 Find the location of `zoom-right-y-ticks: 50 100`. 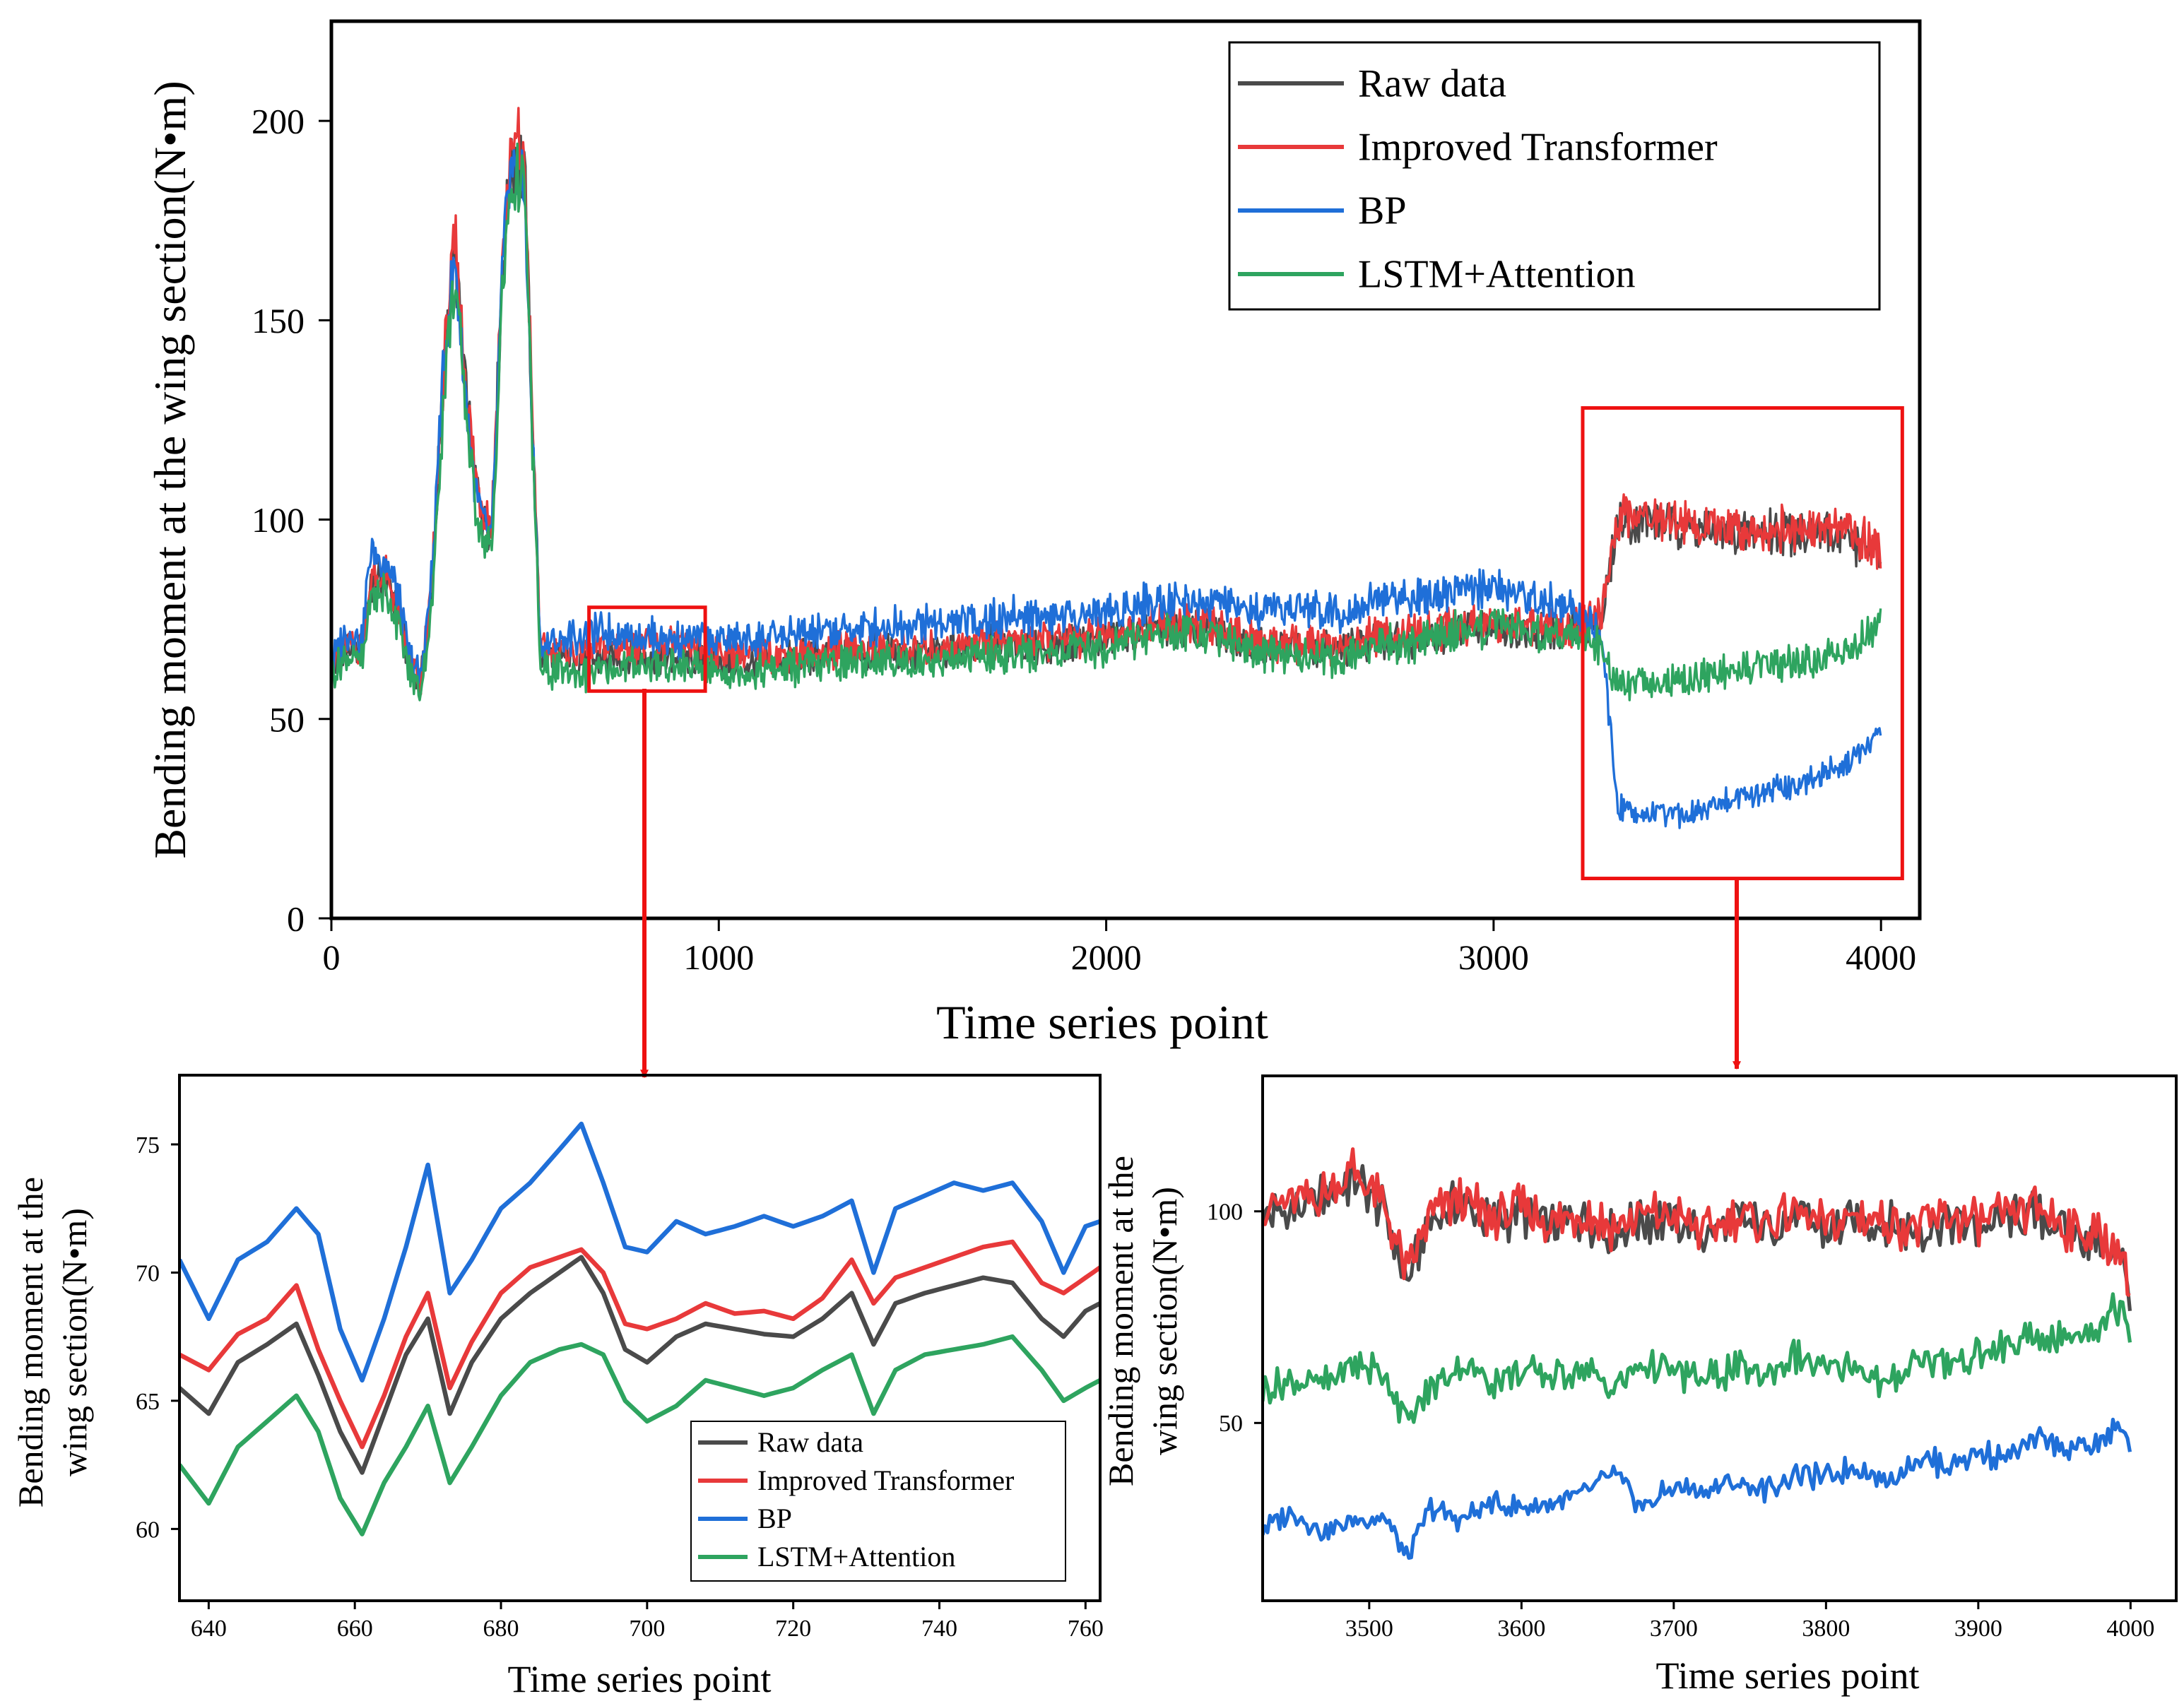

zoom-right-y-ticks: 50 100 is located at coordinates (1235, 1318).